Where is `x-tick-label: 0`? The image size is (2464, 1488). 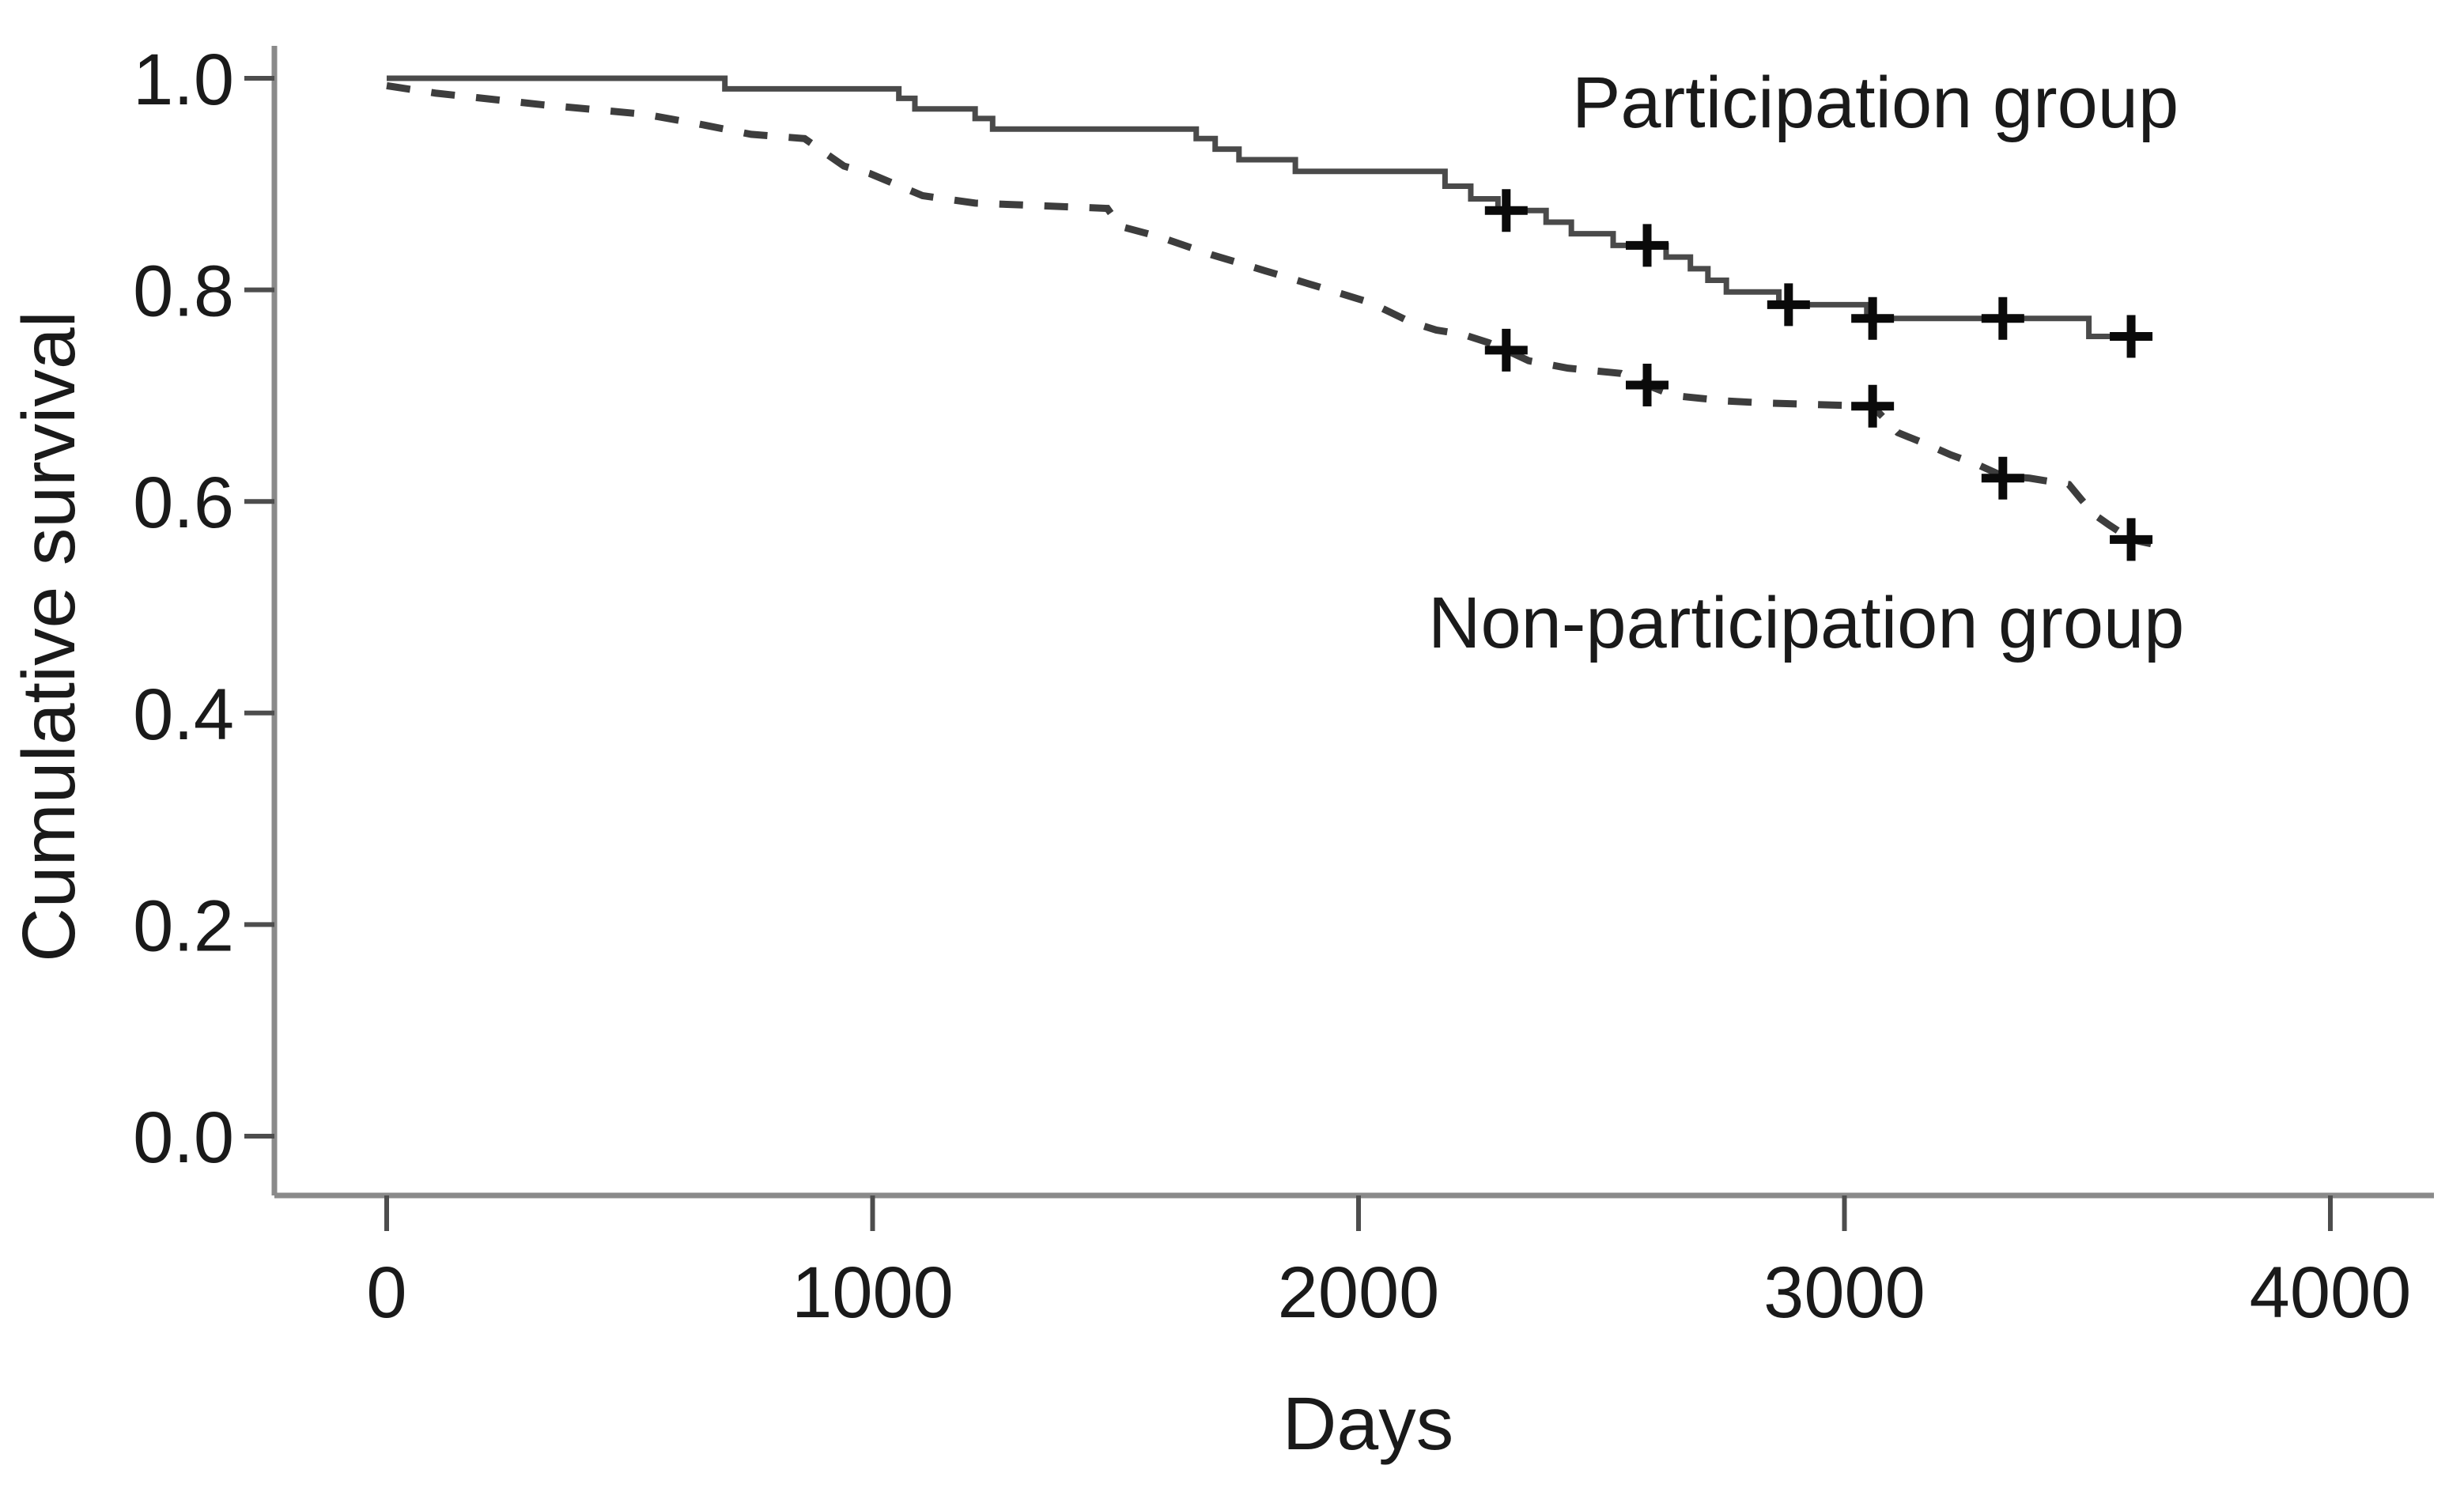 x-tick-label: 0 is located at coordinates (386, 1292).